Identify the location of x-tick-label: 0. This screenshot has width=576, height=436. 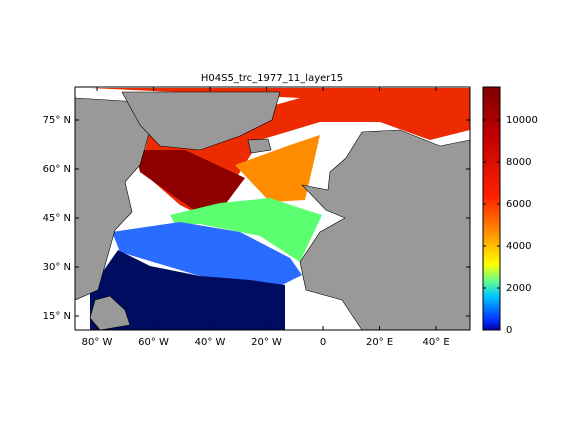
(323, 342).